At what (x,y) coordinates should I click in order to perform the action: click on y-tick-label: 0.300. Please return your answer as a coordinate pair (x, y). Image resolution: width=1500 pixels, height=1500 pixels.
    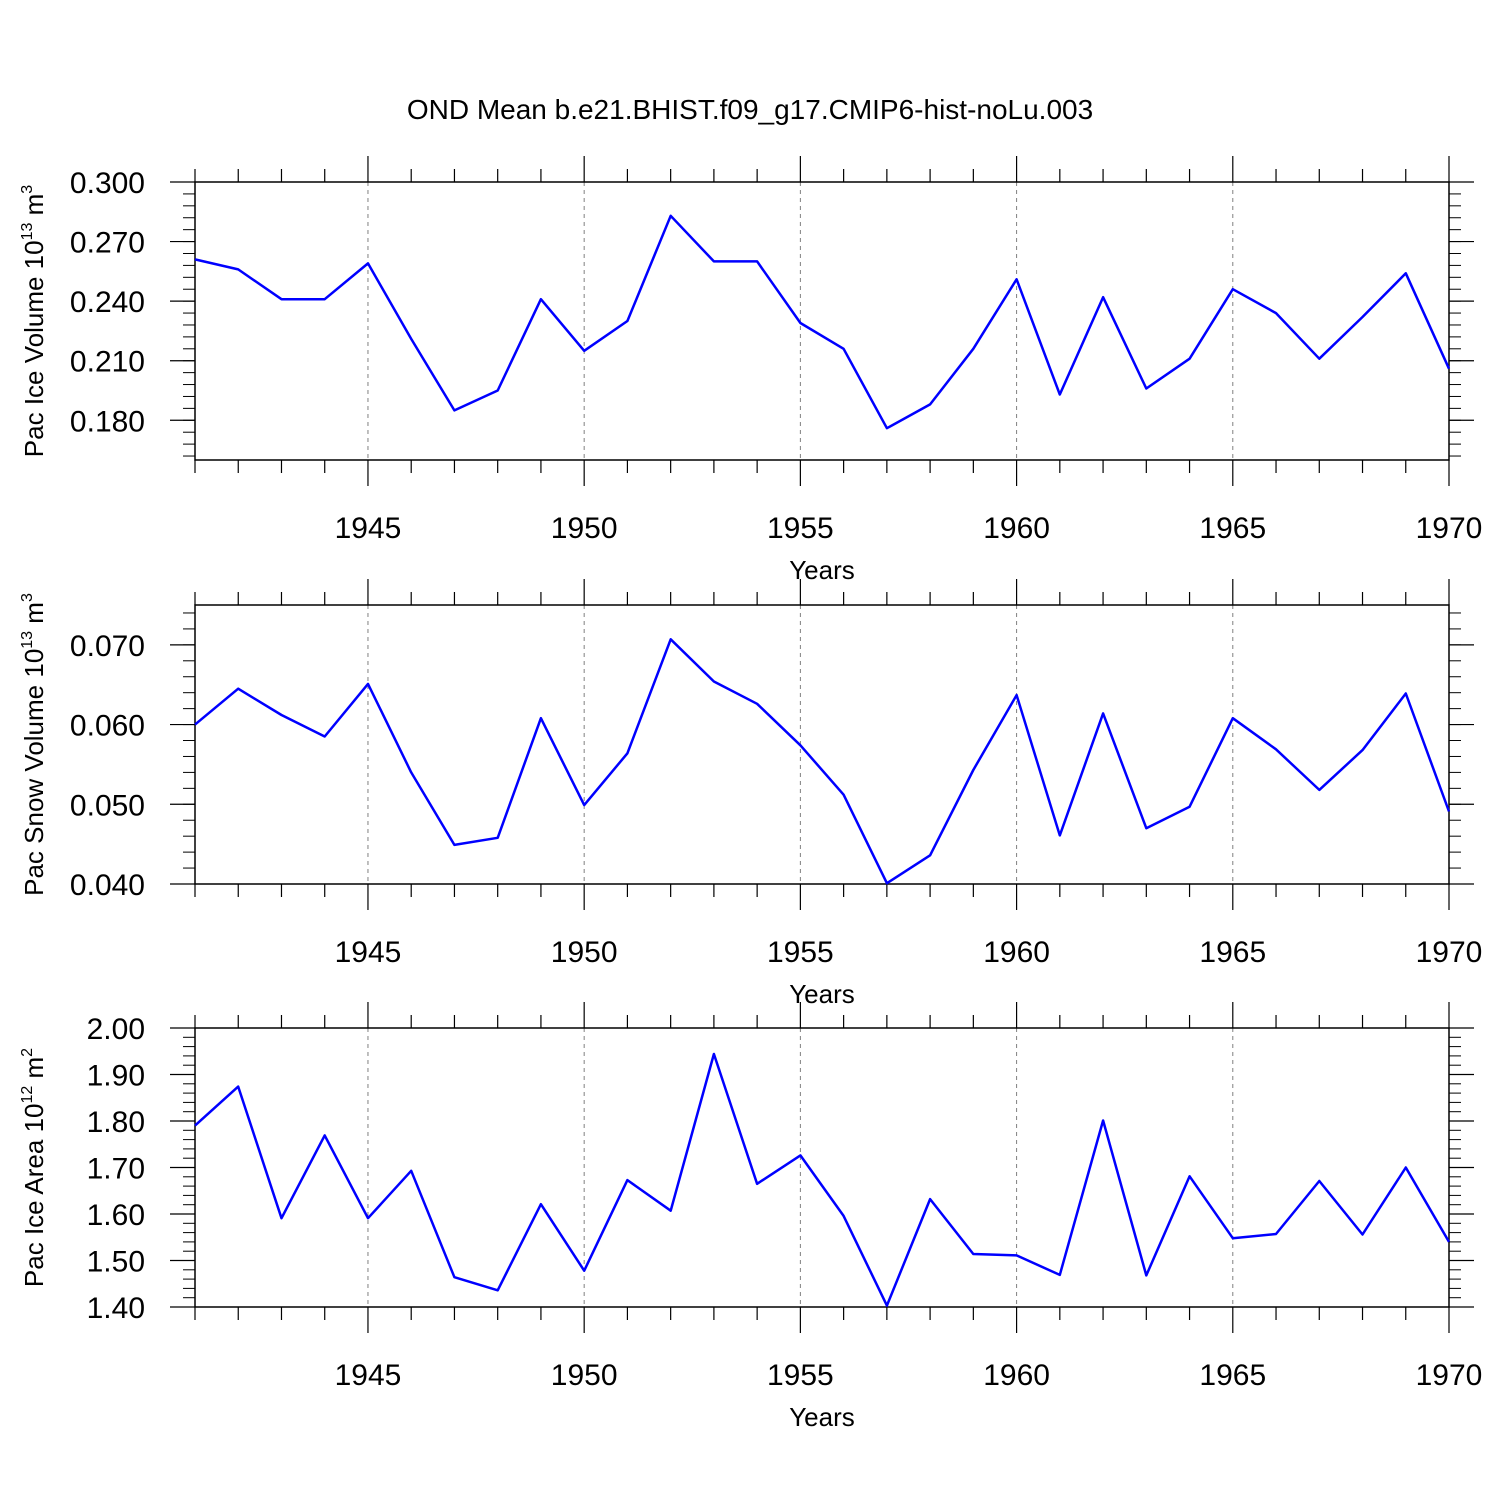
    Looking at the image, I should click on (107, 183).